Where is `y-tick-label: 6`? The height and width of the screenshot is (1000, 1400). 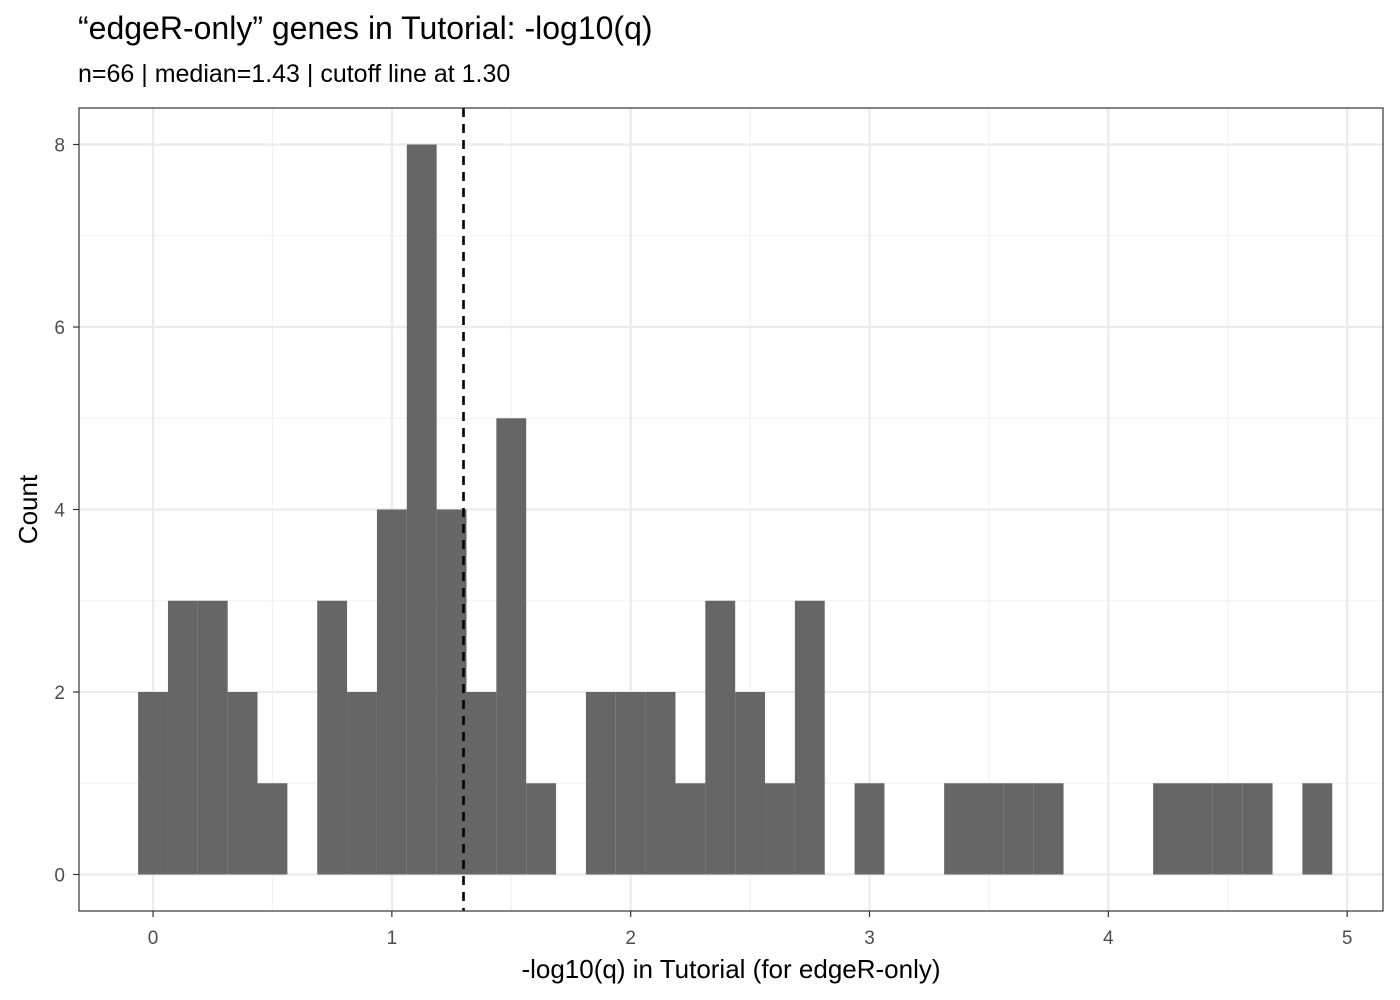
y-tick-label: 6 is located at coordinates (59, 328).